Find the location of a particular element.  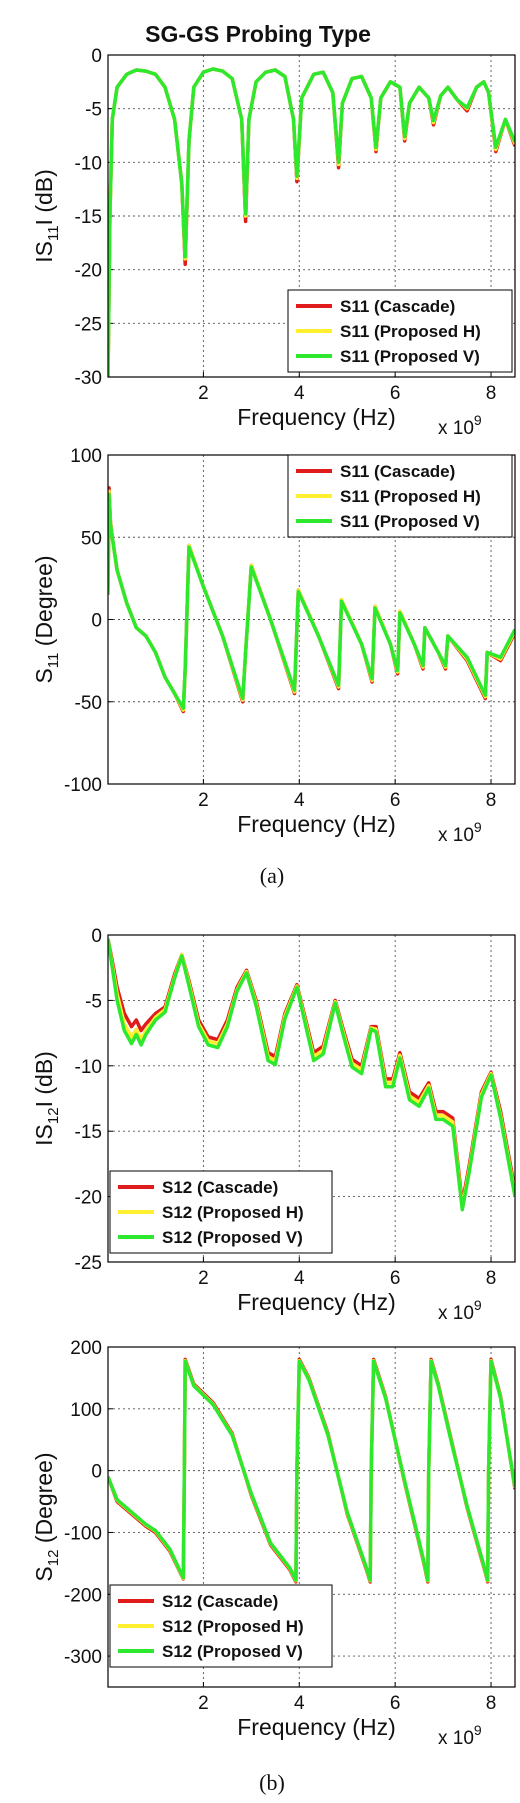

y-axis-label: IS11I (dB) is located at coordinates (46, 216).